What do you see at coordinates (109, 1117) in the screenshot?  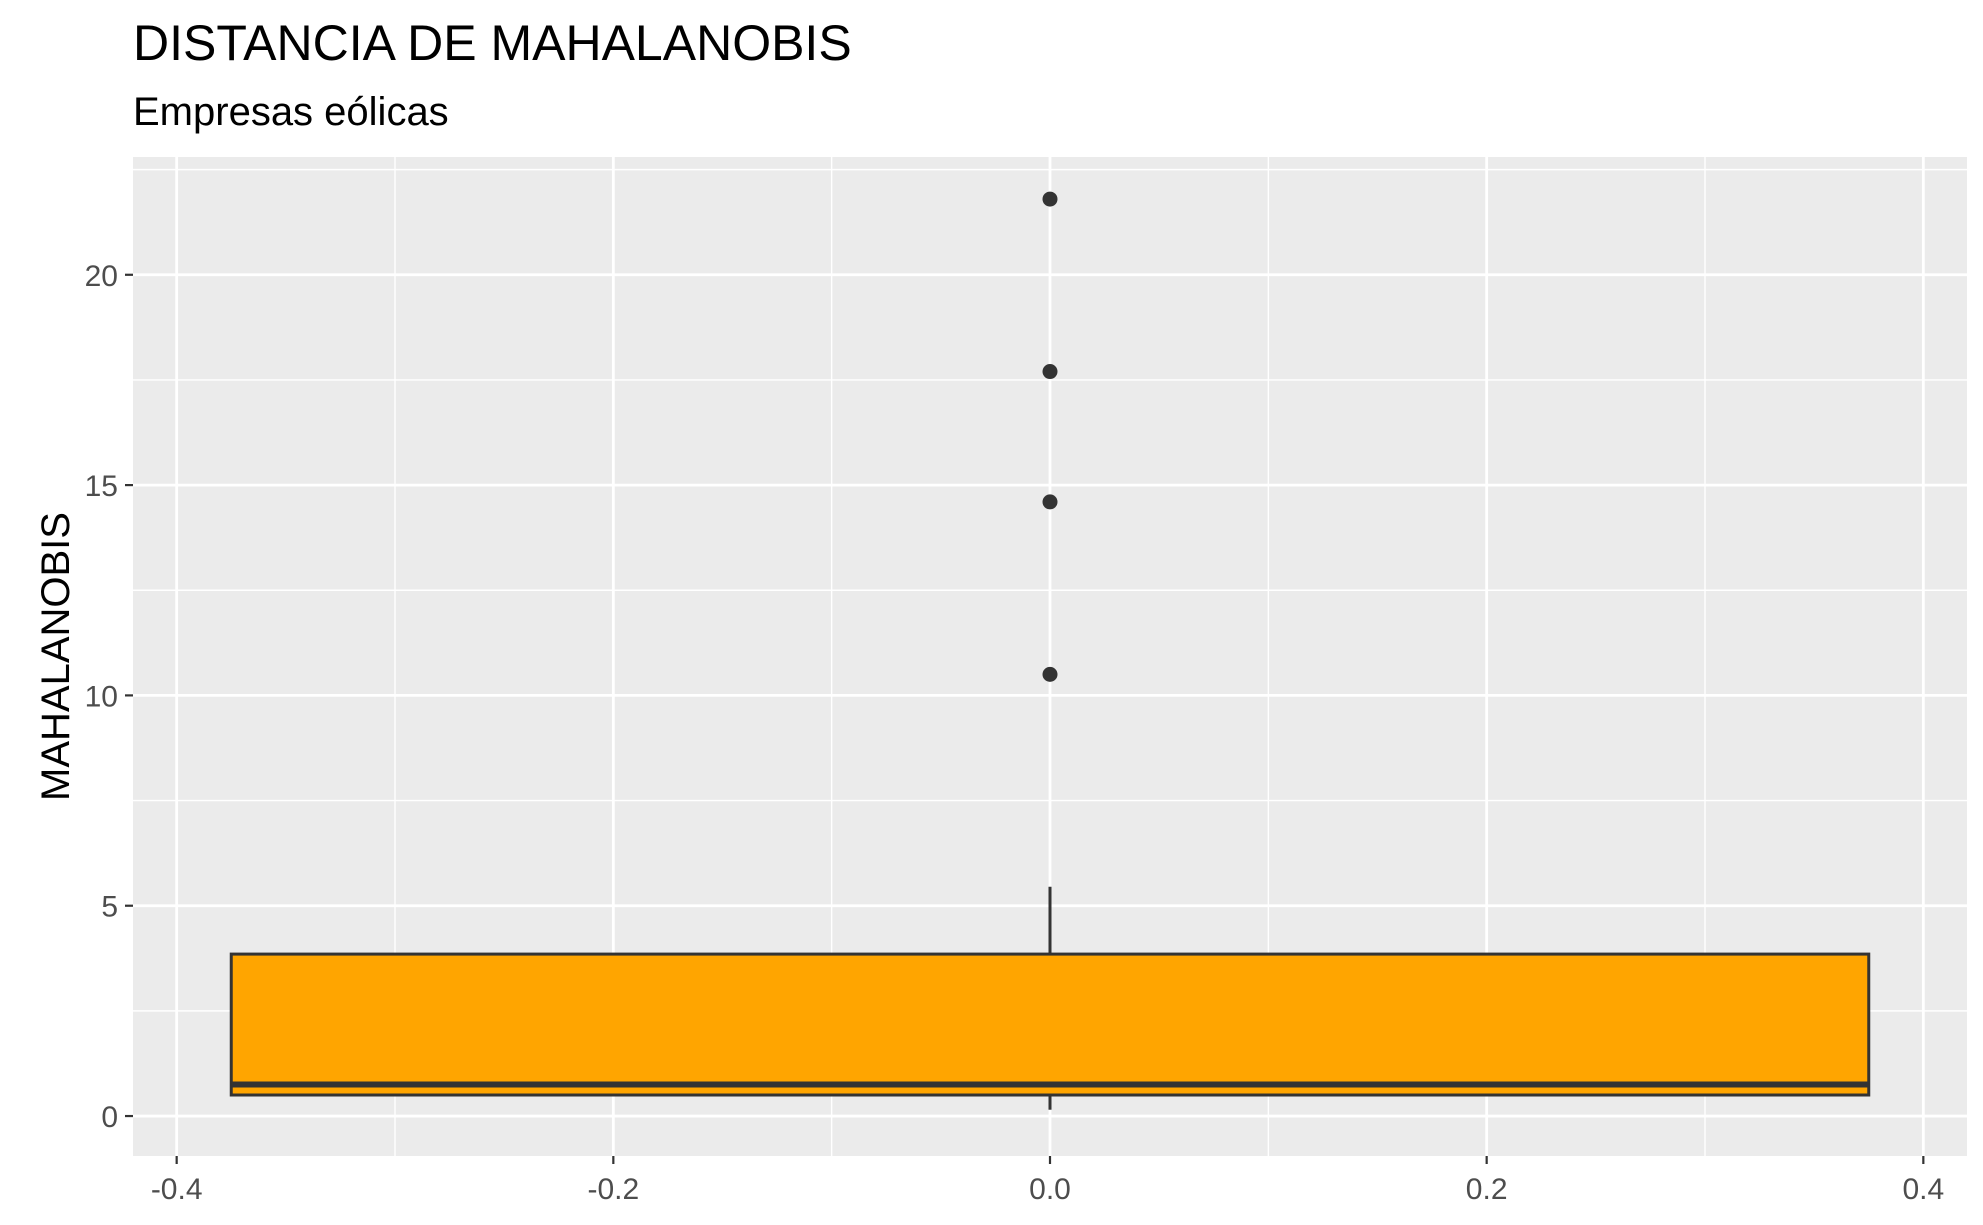 I see `y-tick-label: 0` at bounding box center [109, 1117].